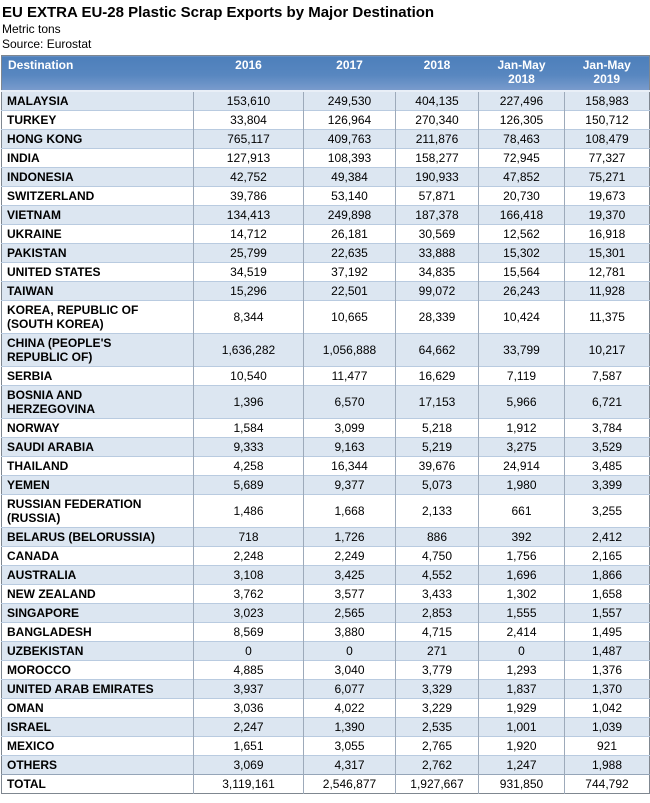 Image resolution: width=650 pixels, height=803 pixels. Describe the element at coordinates (97, 253) in the screenshot. I see `destination-cell: PAKISTAN` at that location.